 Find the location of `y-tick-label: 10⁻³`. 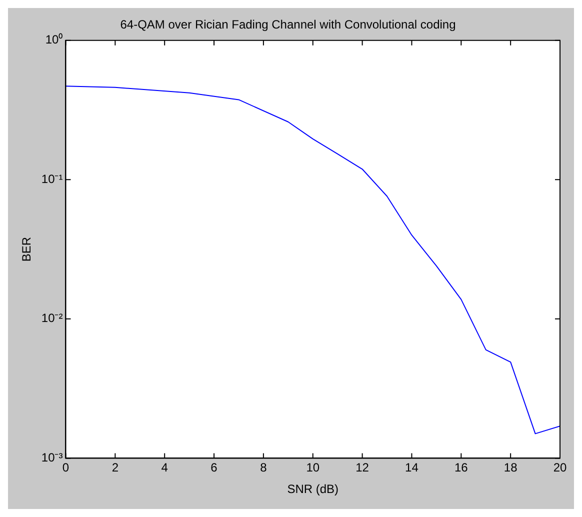

y-tick-label: 10⁻³ is located at coordinates (52, 457).